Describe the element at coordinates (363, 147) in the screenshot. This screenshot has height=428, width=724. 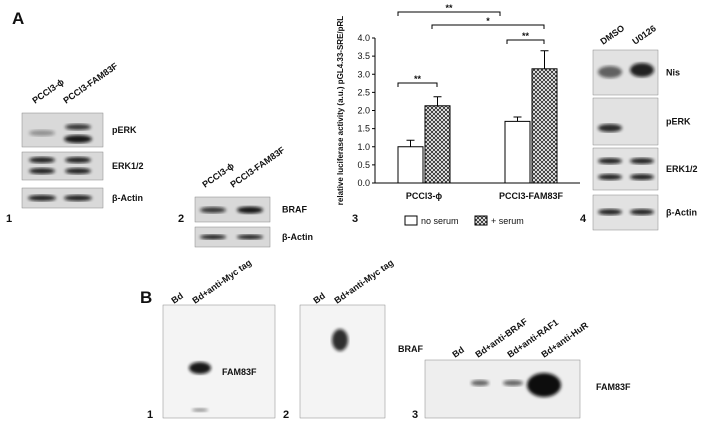
I see `y-tick-label: 1.0` at that location.